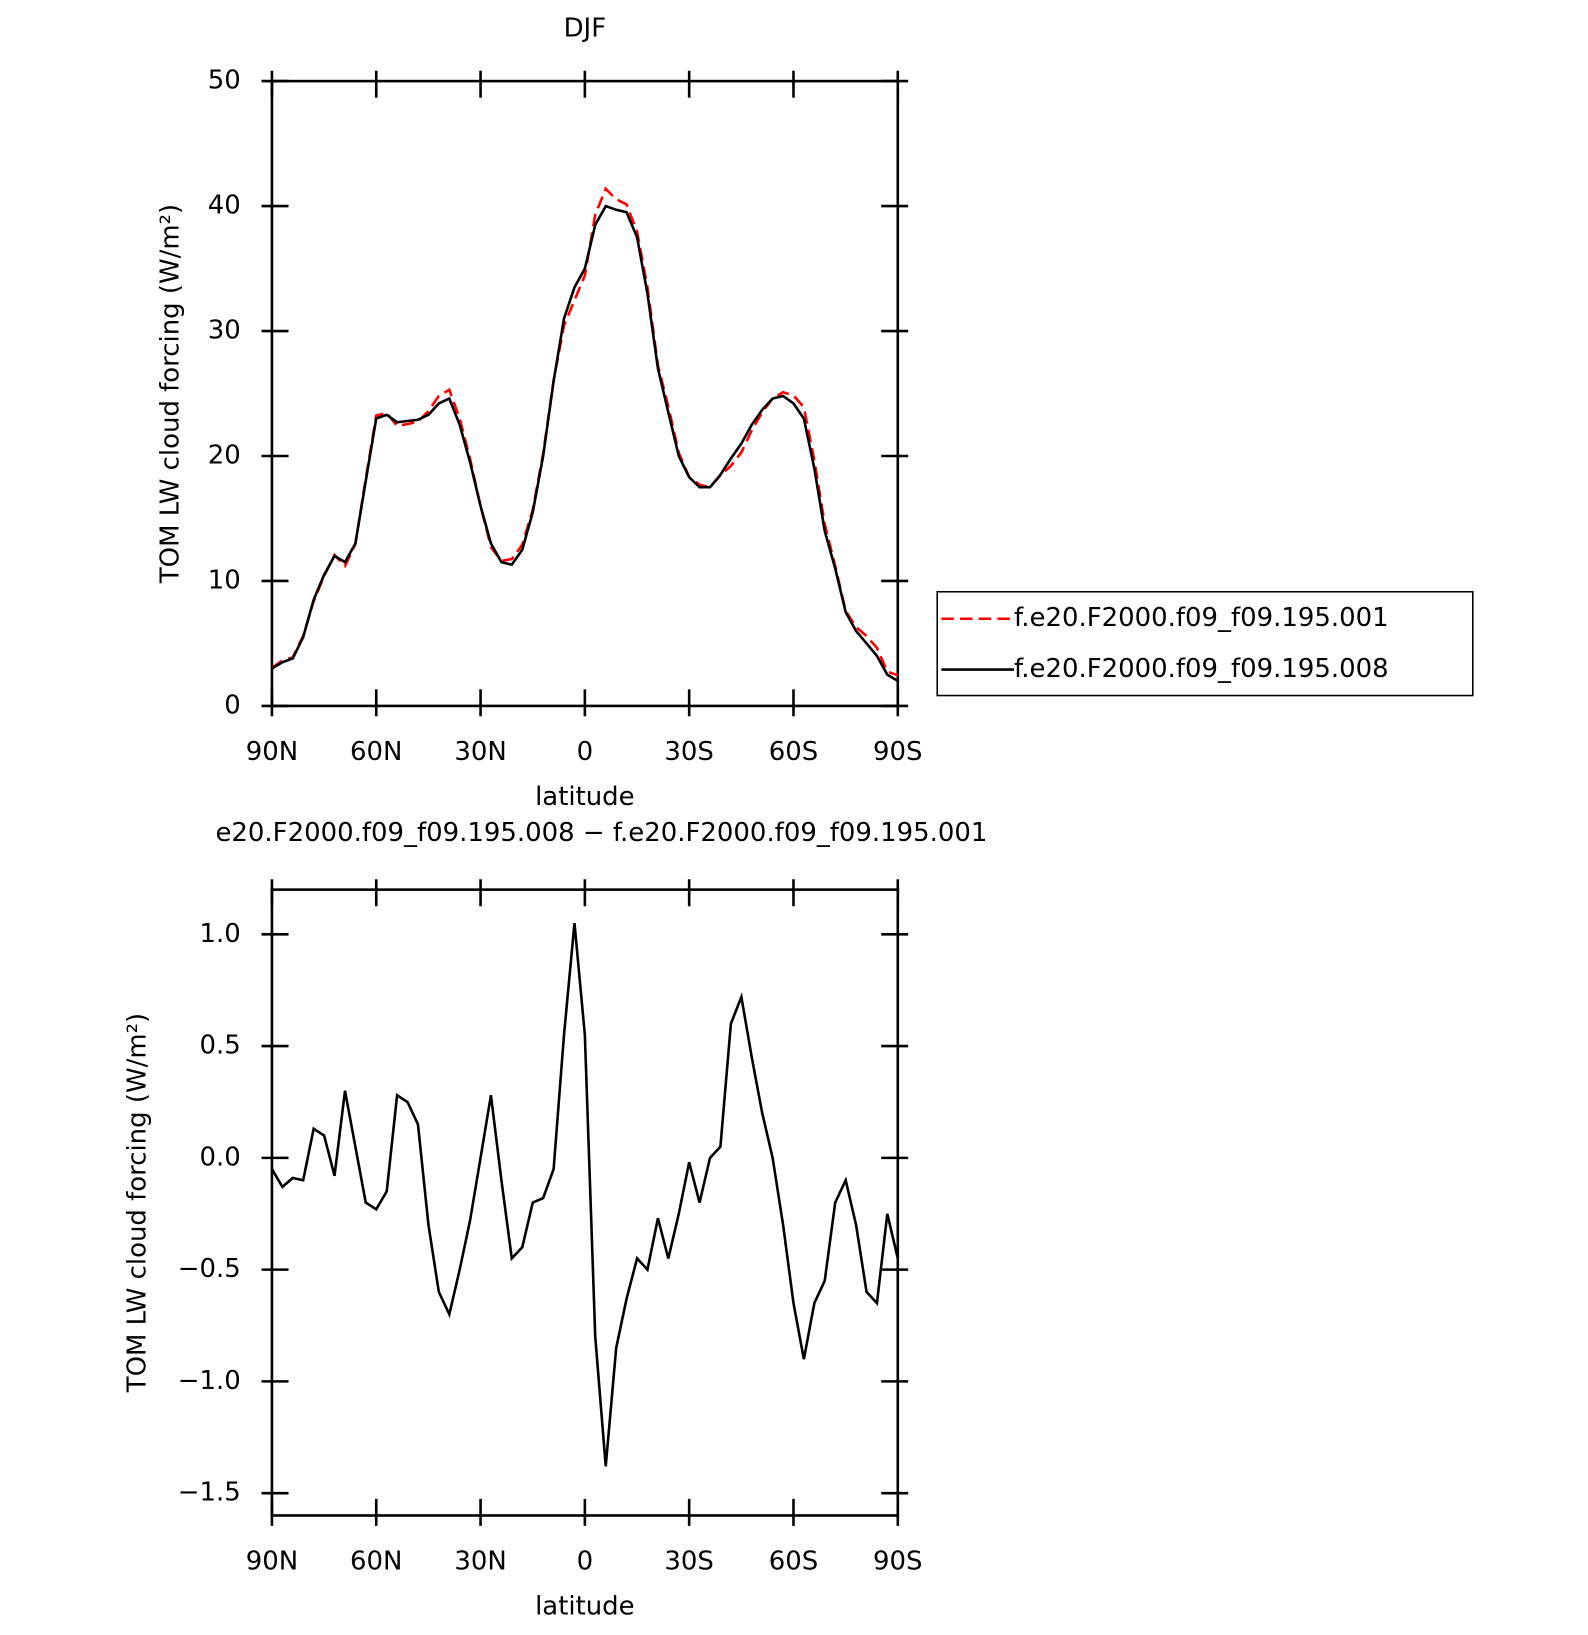 This screenshot has width=1588, height=1635. What do you see at coordinates (220, 934) in the screenshot?
I see `y-tick-label: 1.0` at bounding box center [220, 934].